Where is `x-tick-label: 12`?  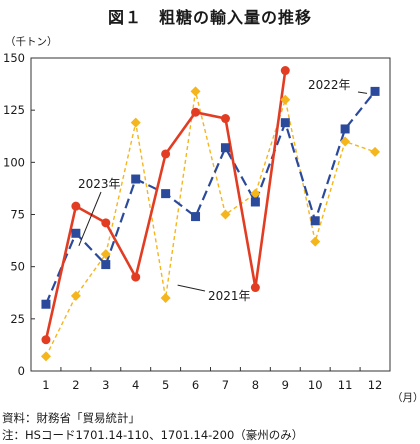 x-tick-label: 12 is located at coordinates (375, 385).